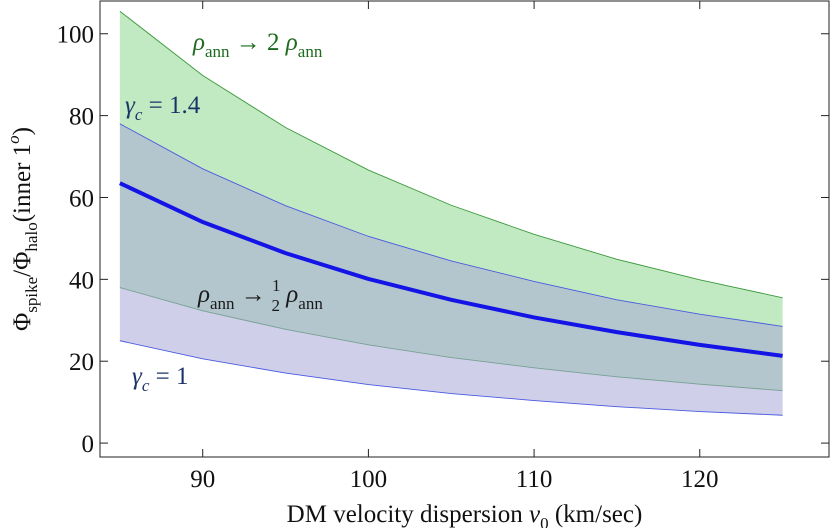 This screenshot has height=528, width=831. What do you see at coordinates (81, 280) in the screenshot?
I see `y-tick-label: 40` at bounding box center [81, 280].